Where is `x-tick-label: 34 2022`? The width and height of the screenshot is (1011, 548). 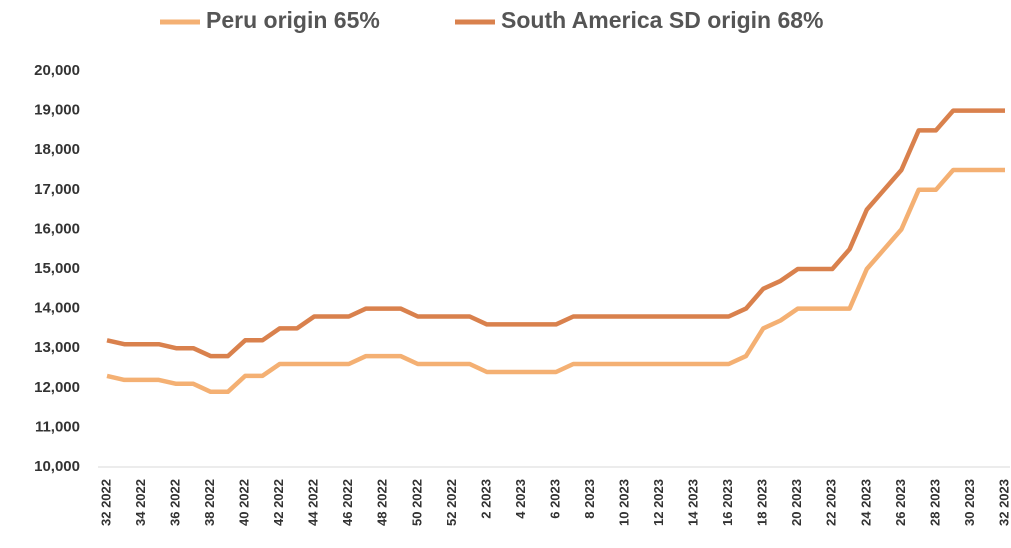 x-tick-label: 34 2022 is located at coordinates (140, 502).